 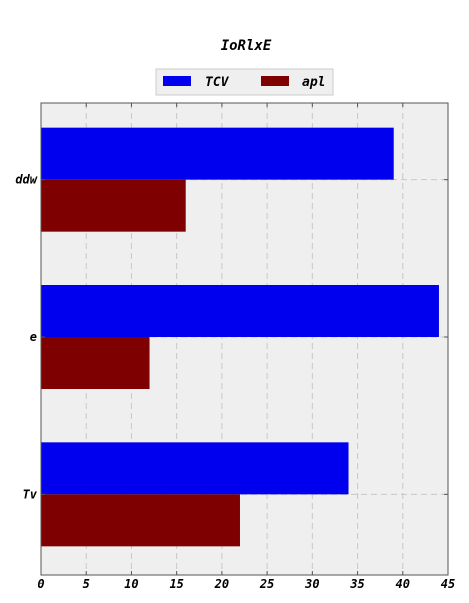 I want to click on x-tick-label: 15, so click(x=176, y=584).